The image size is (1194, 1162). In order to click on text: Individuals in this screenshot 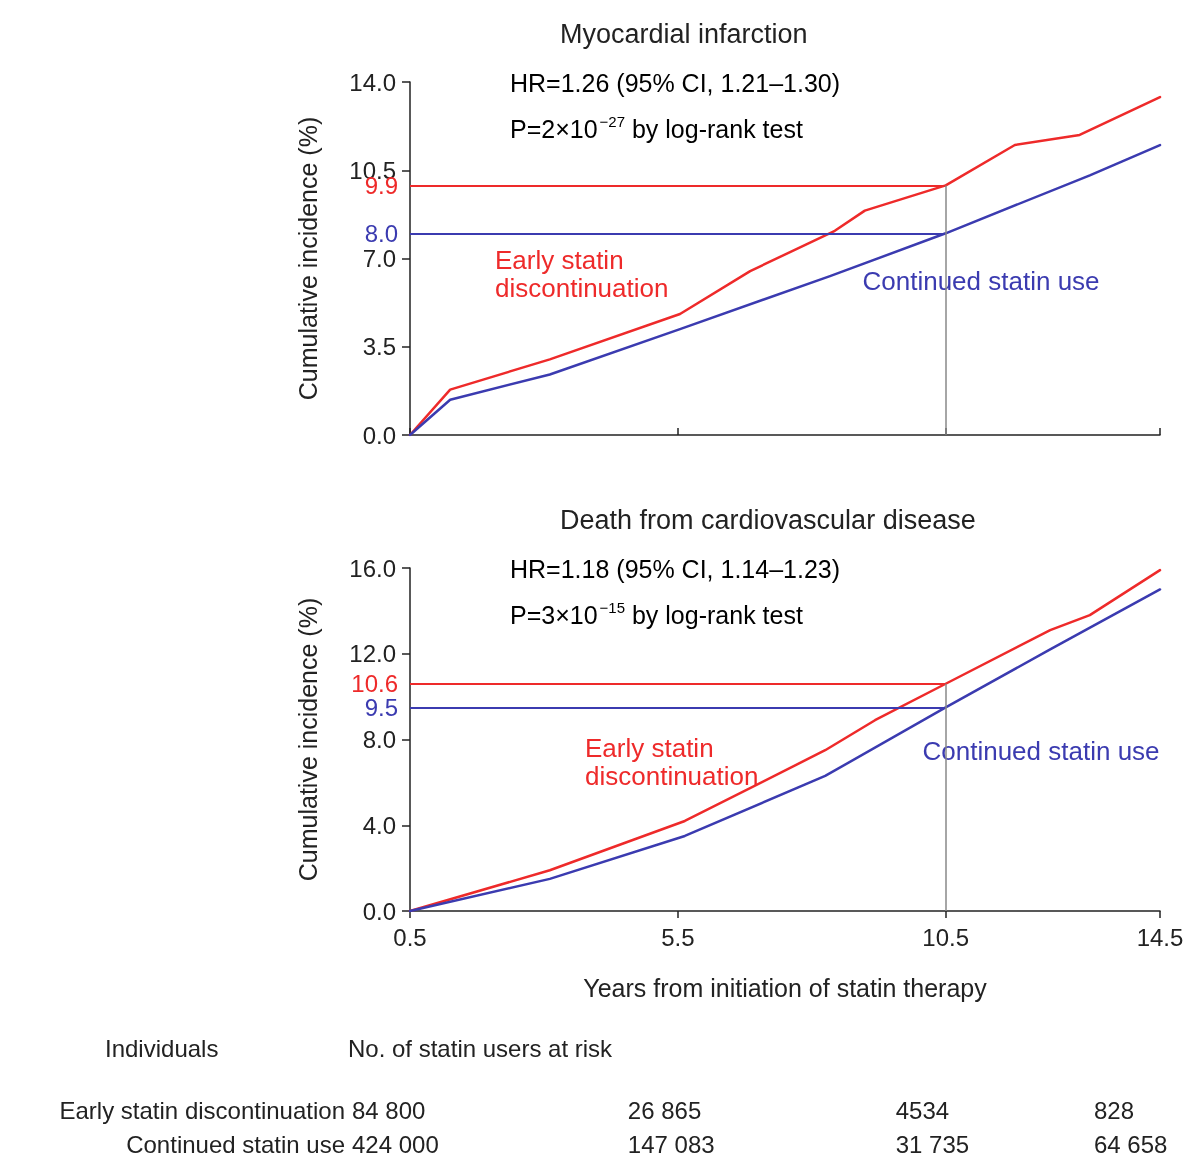, I will do `click(162, 1048)`.